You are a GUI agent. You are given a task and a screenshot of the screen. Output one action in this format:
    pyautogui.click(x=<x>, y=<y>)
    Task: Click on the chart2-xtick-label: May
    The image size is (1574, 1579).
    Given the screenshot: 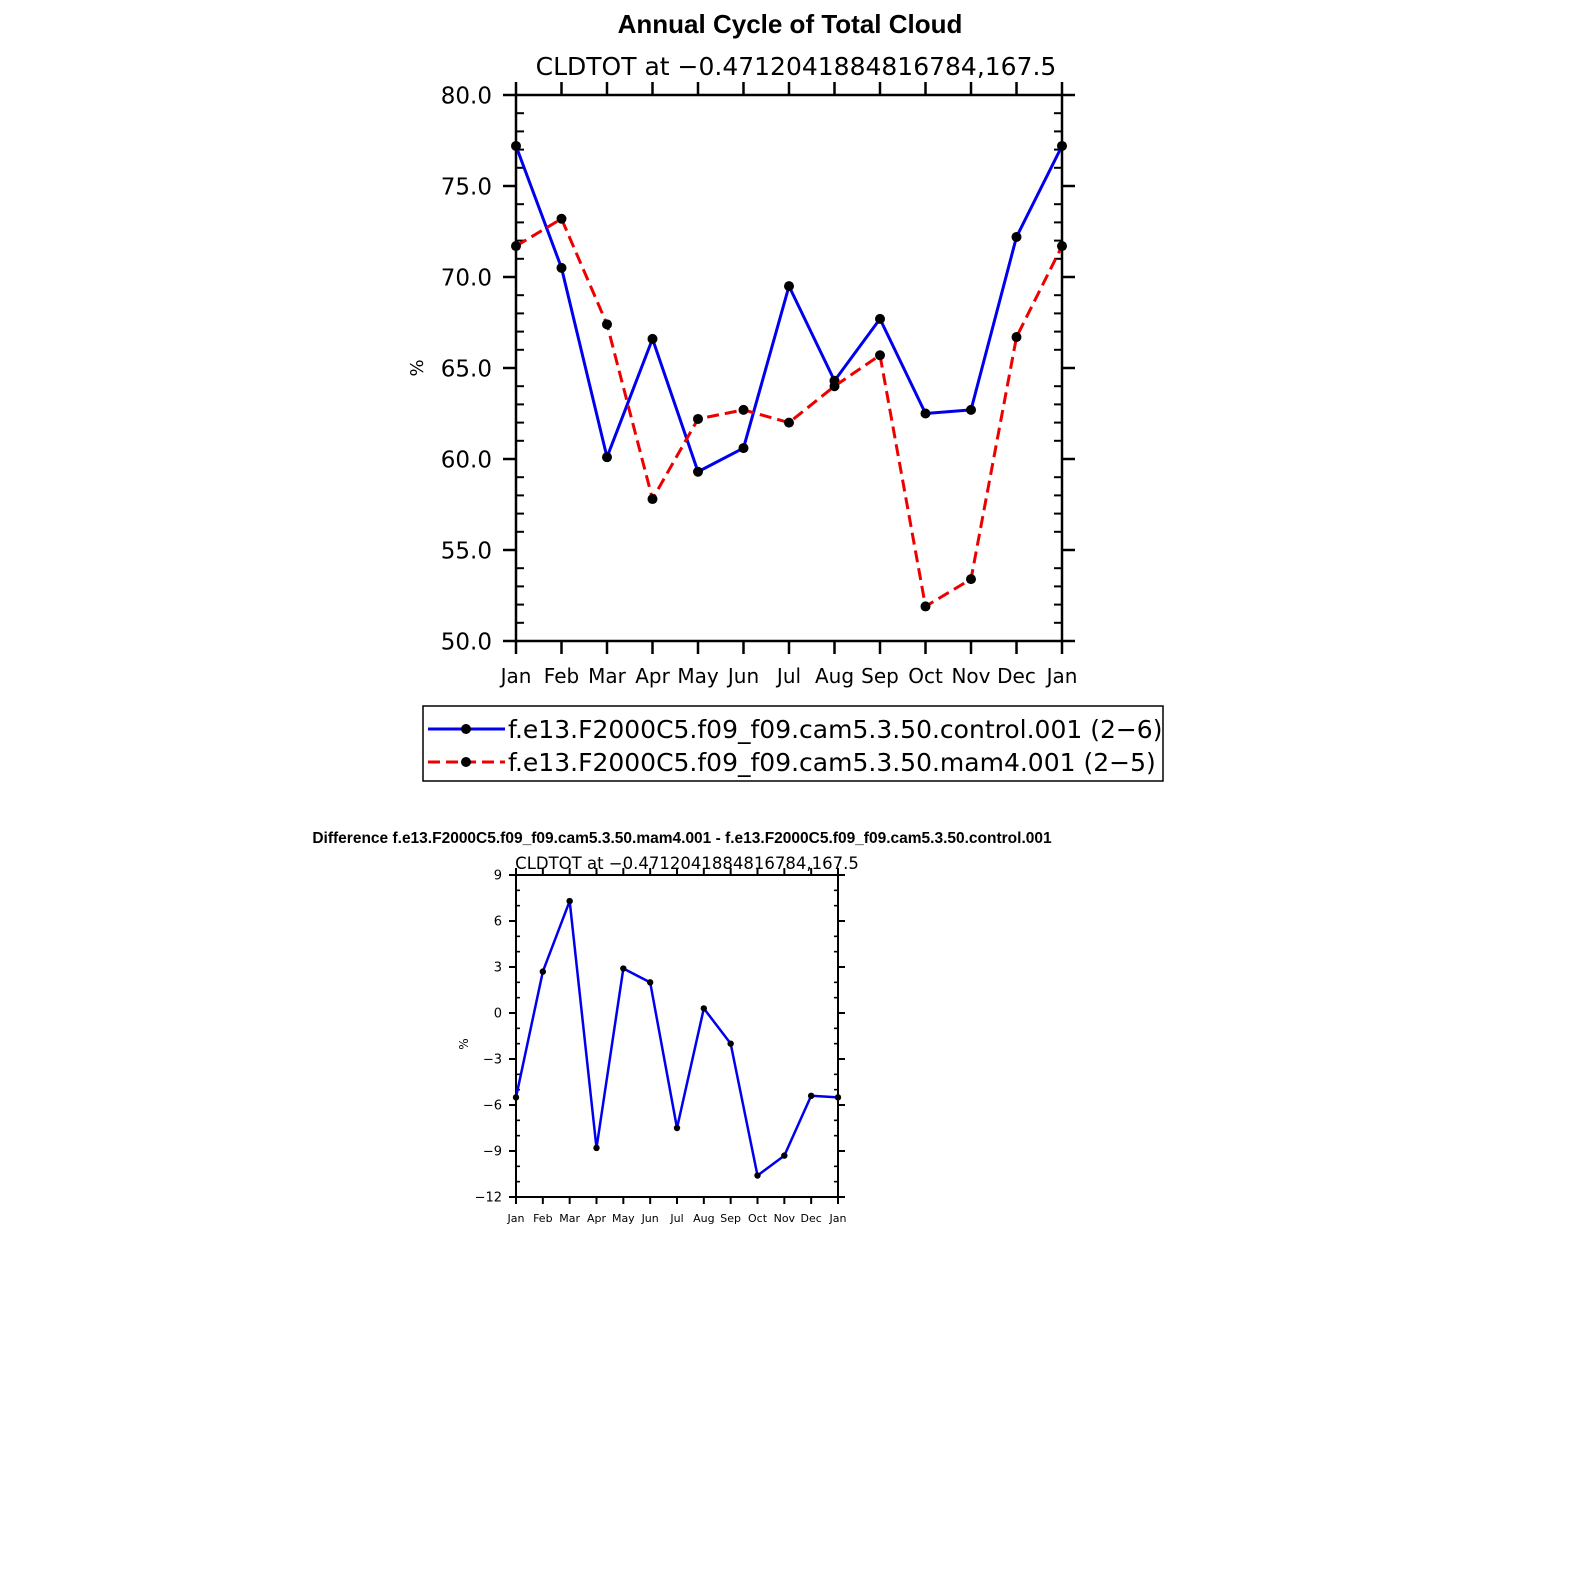 What is the action you would take?
    pyautogui.click(x=623, y=1218)
    